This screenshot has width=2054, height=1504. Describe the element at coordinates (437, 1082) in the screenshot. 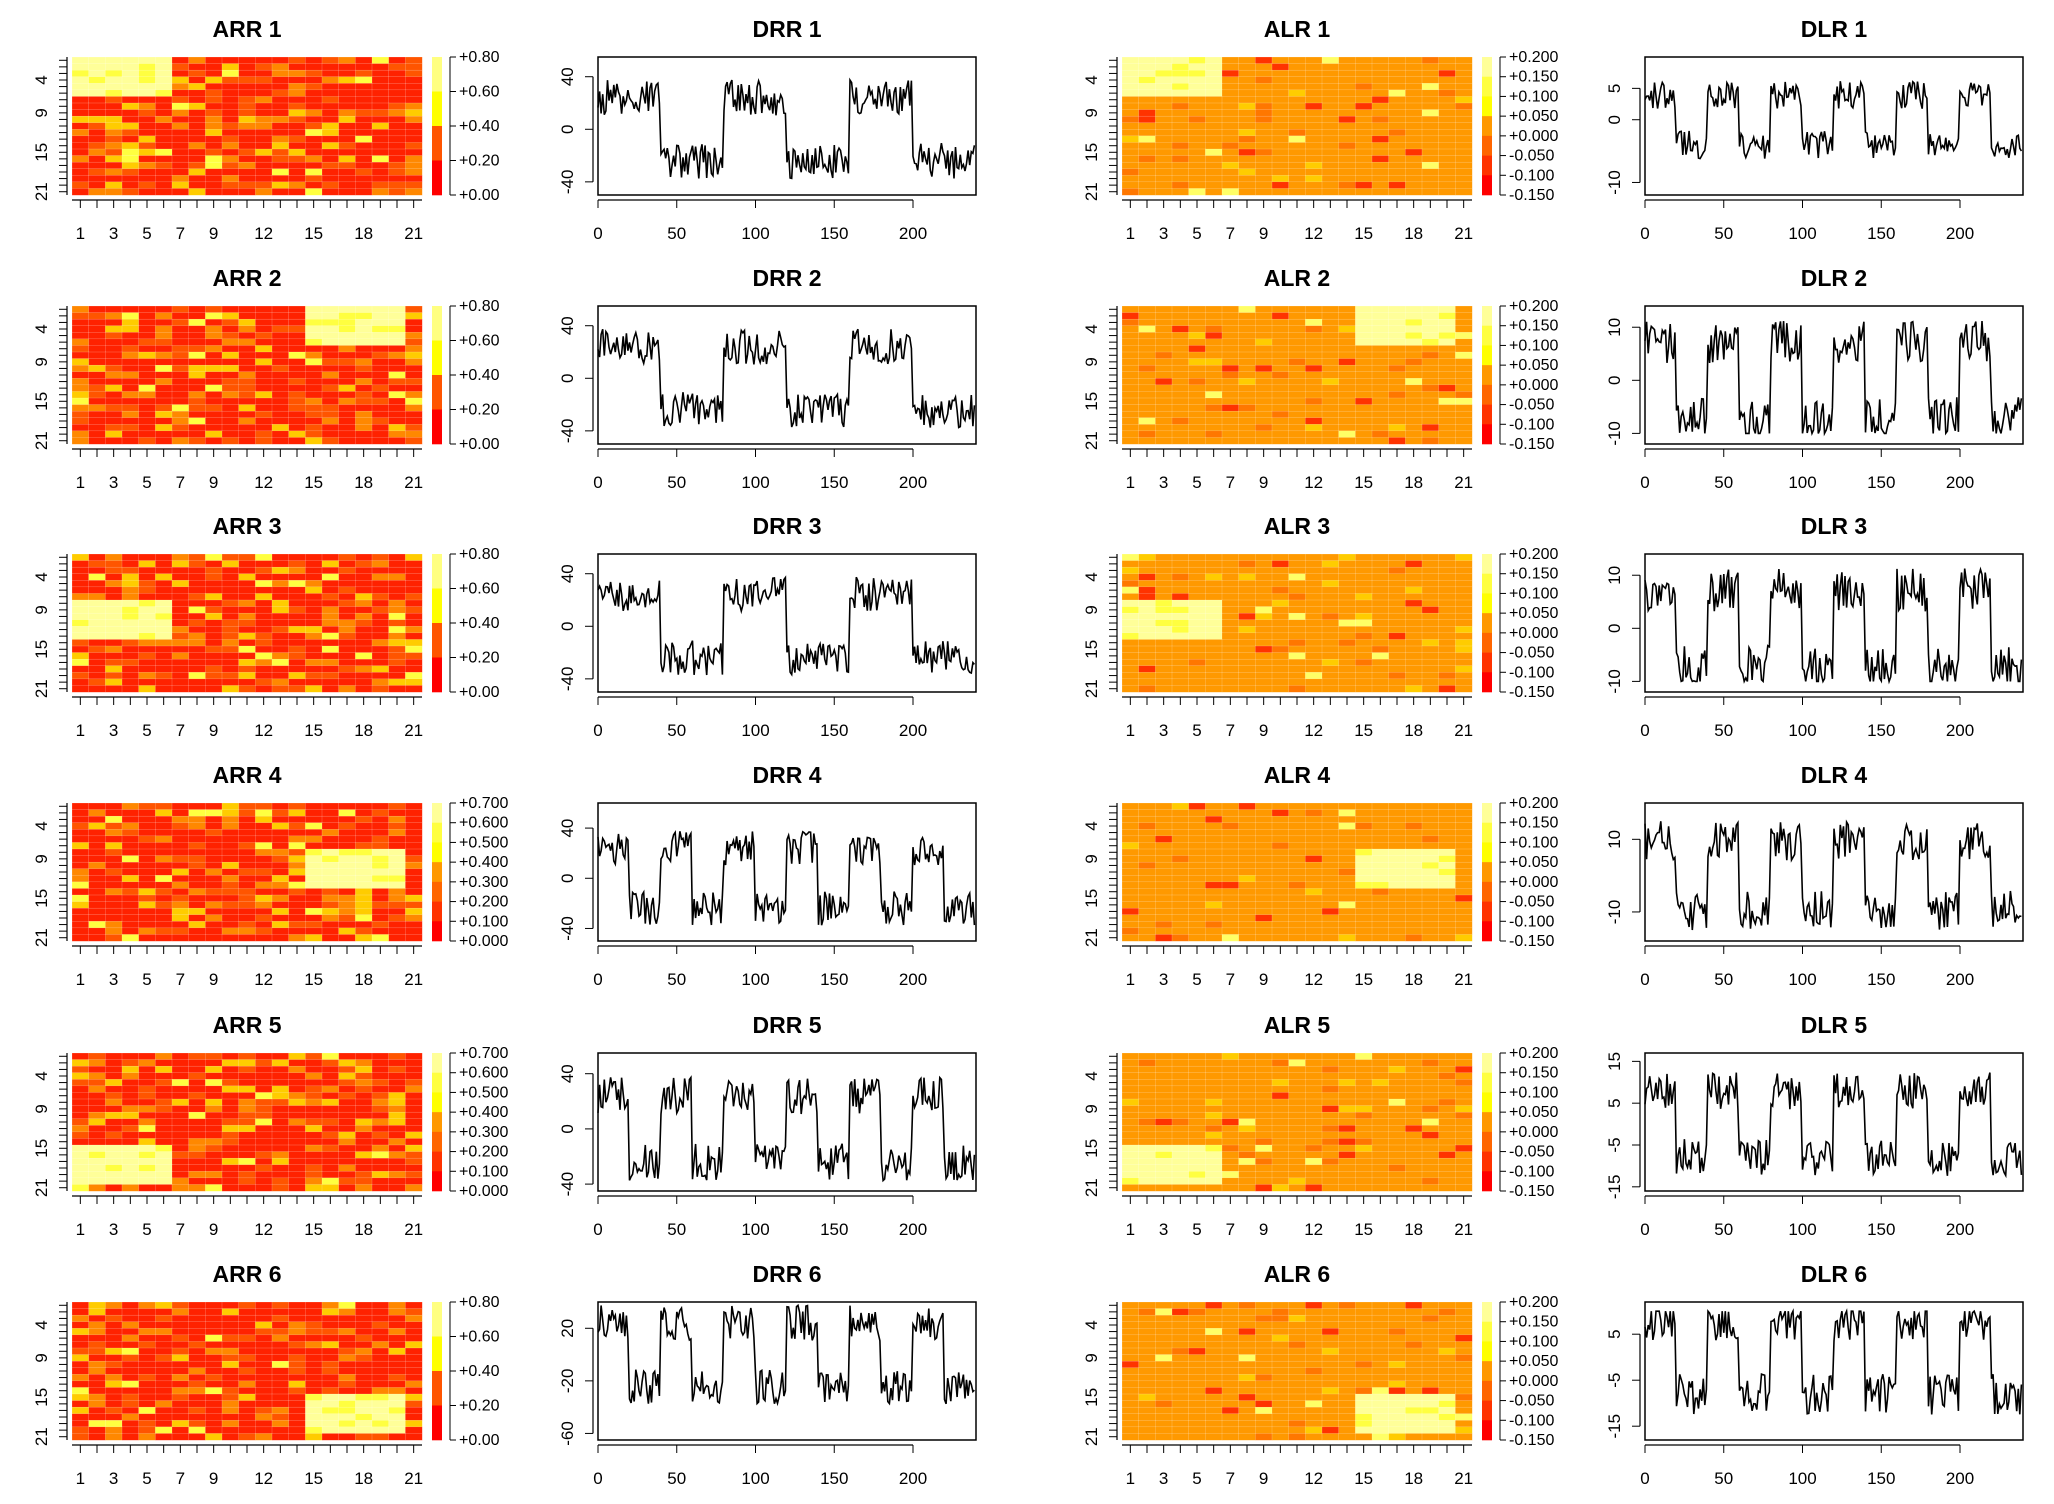

I see `legend-swatch` at that location.